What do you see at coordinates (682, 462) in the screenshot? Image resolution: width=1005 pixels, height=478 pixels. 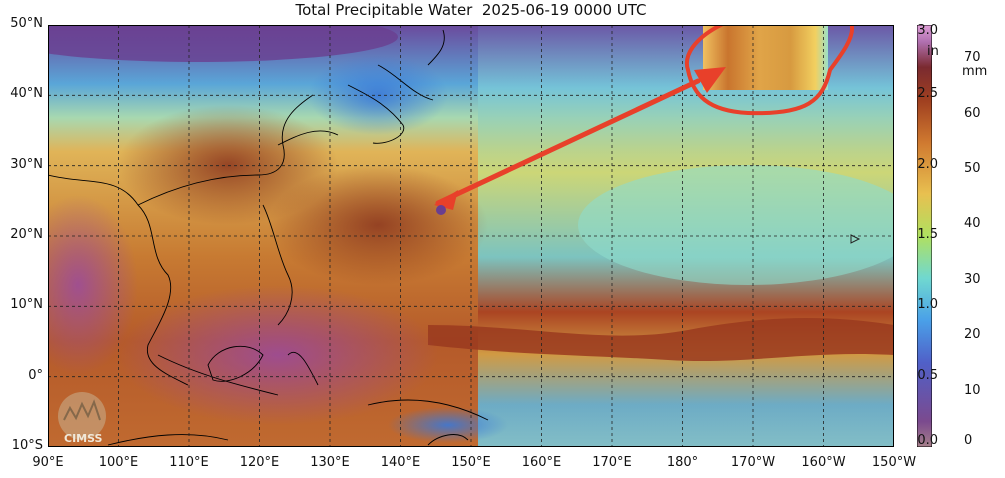 I see `longitude-label: 180°` at bounding box center [682, 462].